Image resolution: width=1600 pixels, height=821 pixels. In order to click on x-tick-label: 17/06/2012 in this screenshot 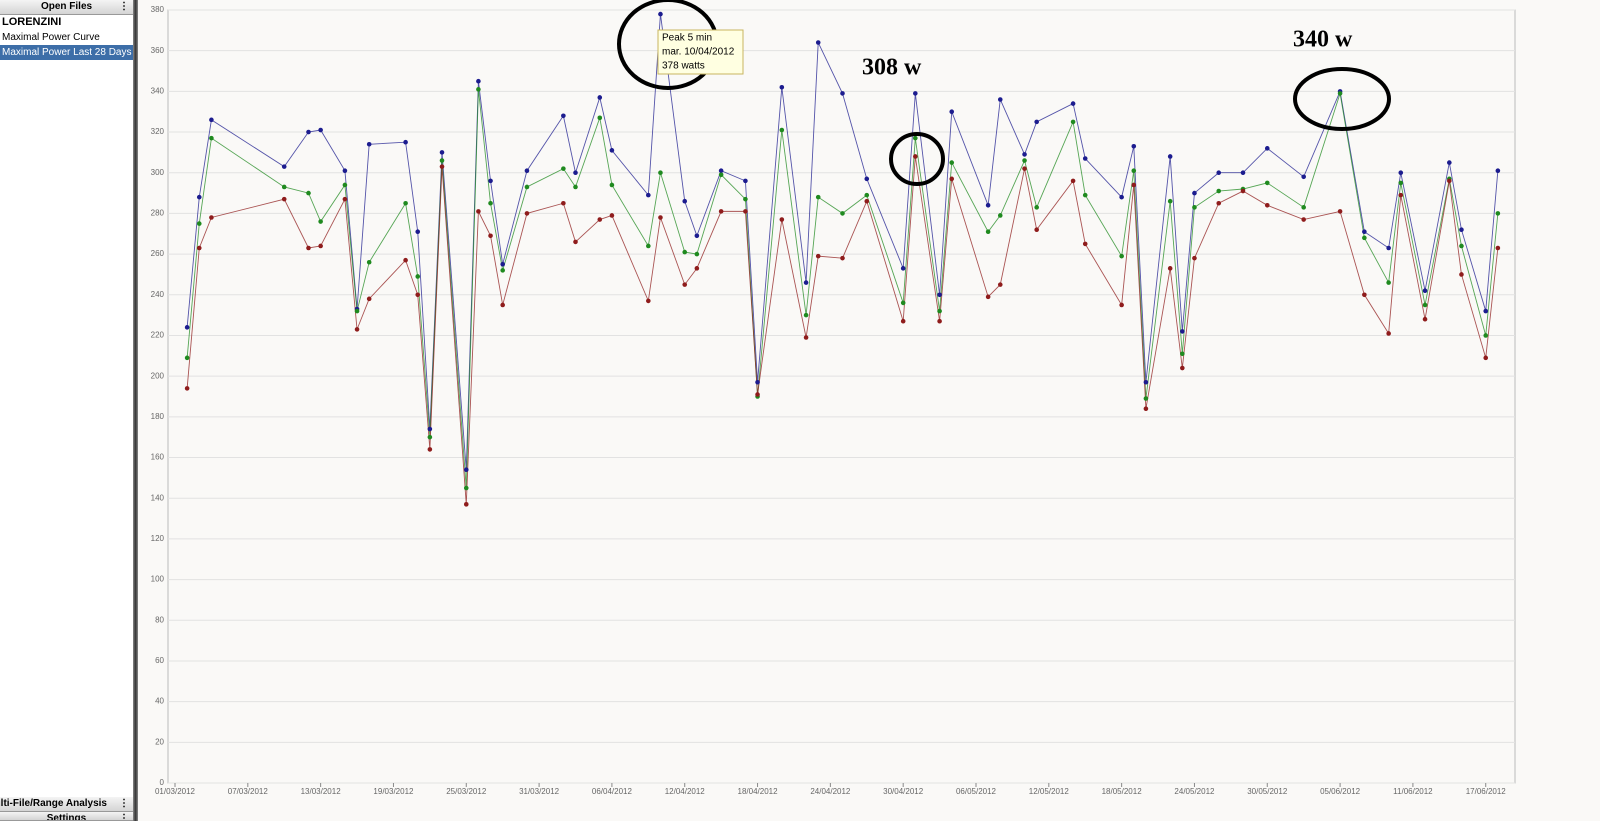, I will do `click(1486, 791)`.